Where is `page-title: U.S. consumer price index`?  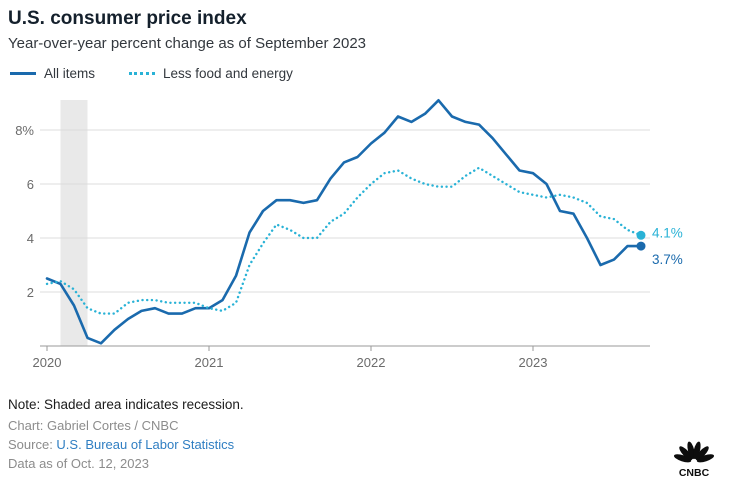 page-title: U.S. consumer price index is located at coordinates (127, 18).